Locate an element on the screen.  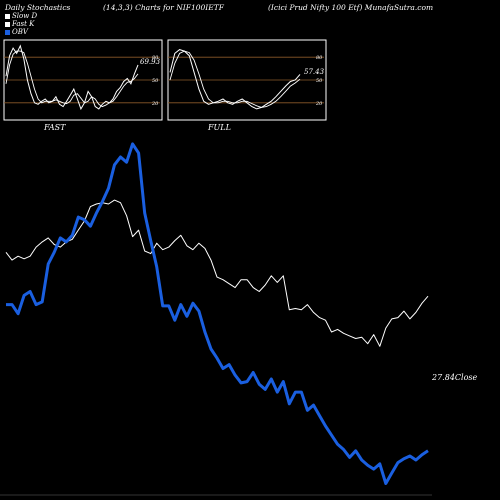
fast-panel-label: FAST is located at coordinates (54, 127).